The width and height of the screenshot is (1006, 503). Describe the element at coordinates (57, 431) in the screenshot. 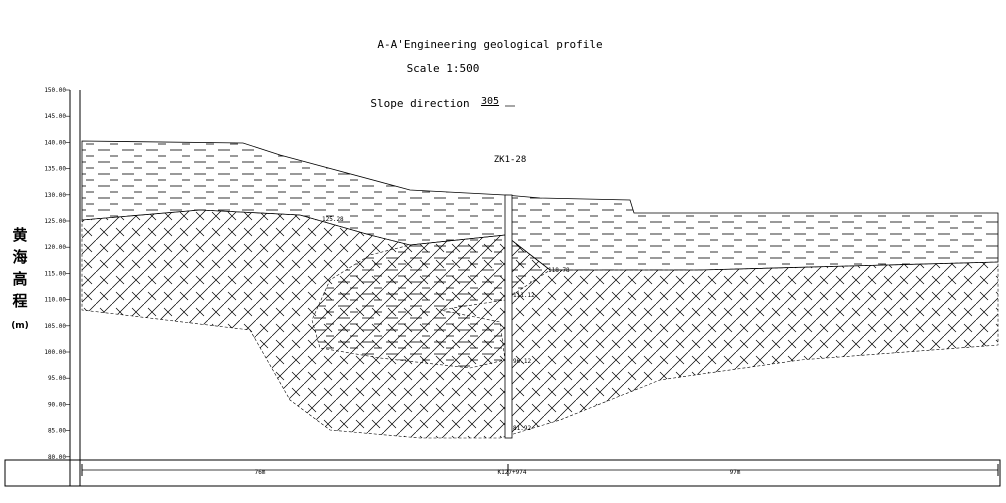

I see `tick-label: 85.00` at that location.